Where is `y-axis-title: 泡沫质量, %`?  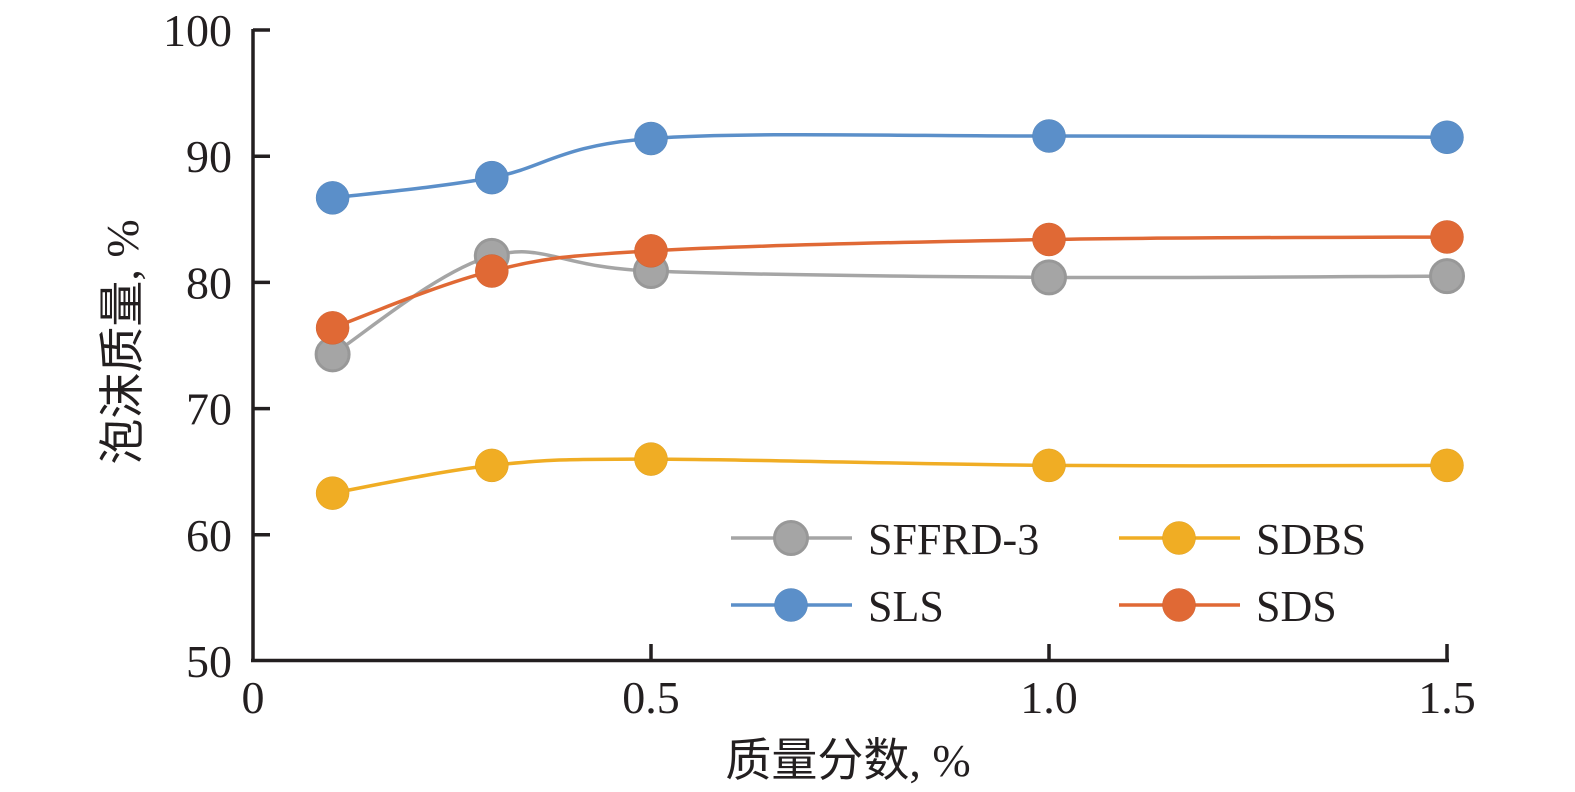 y-axis-title: 泡沫质量, % is located at coordinates (122, 341).